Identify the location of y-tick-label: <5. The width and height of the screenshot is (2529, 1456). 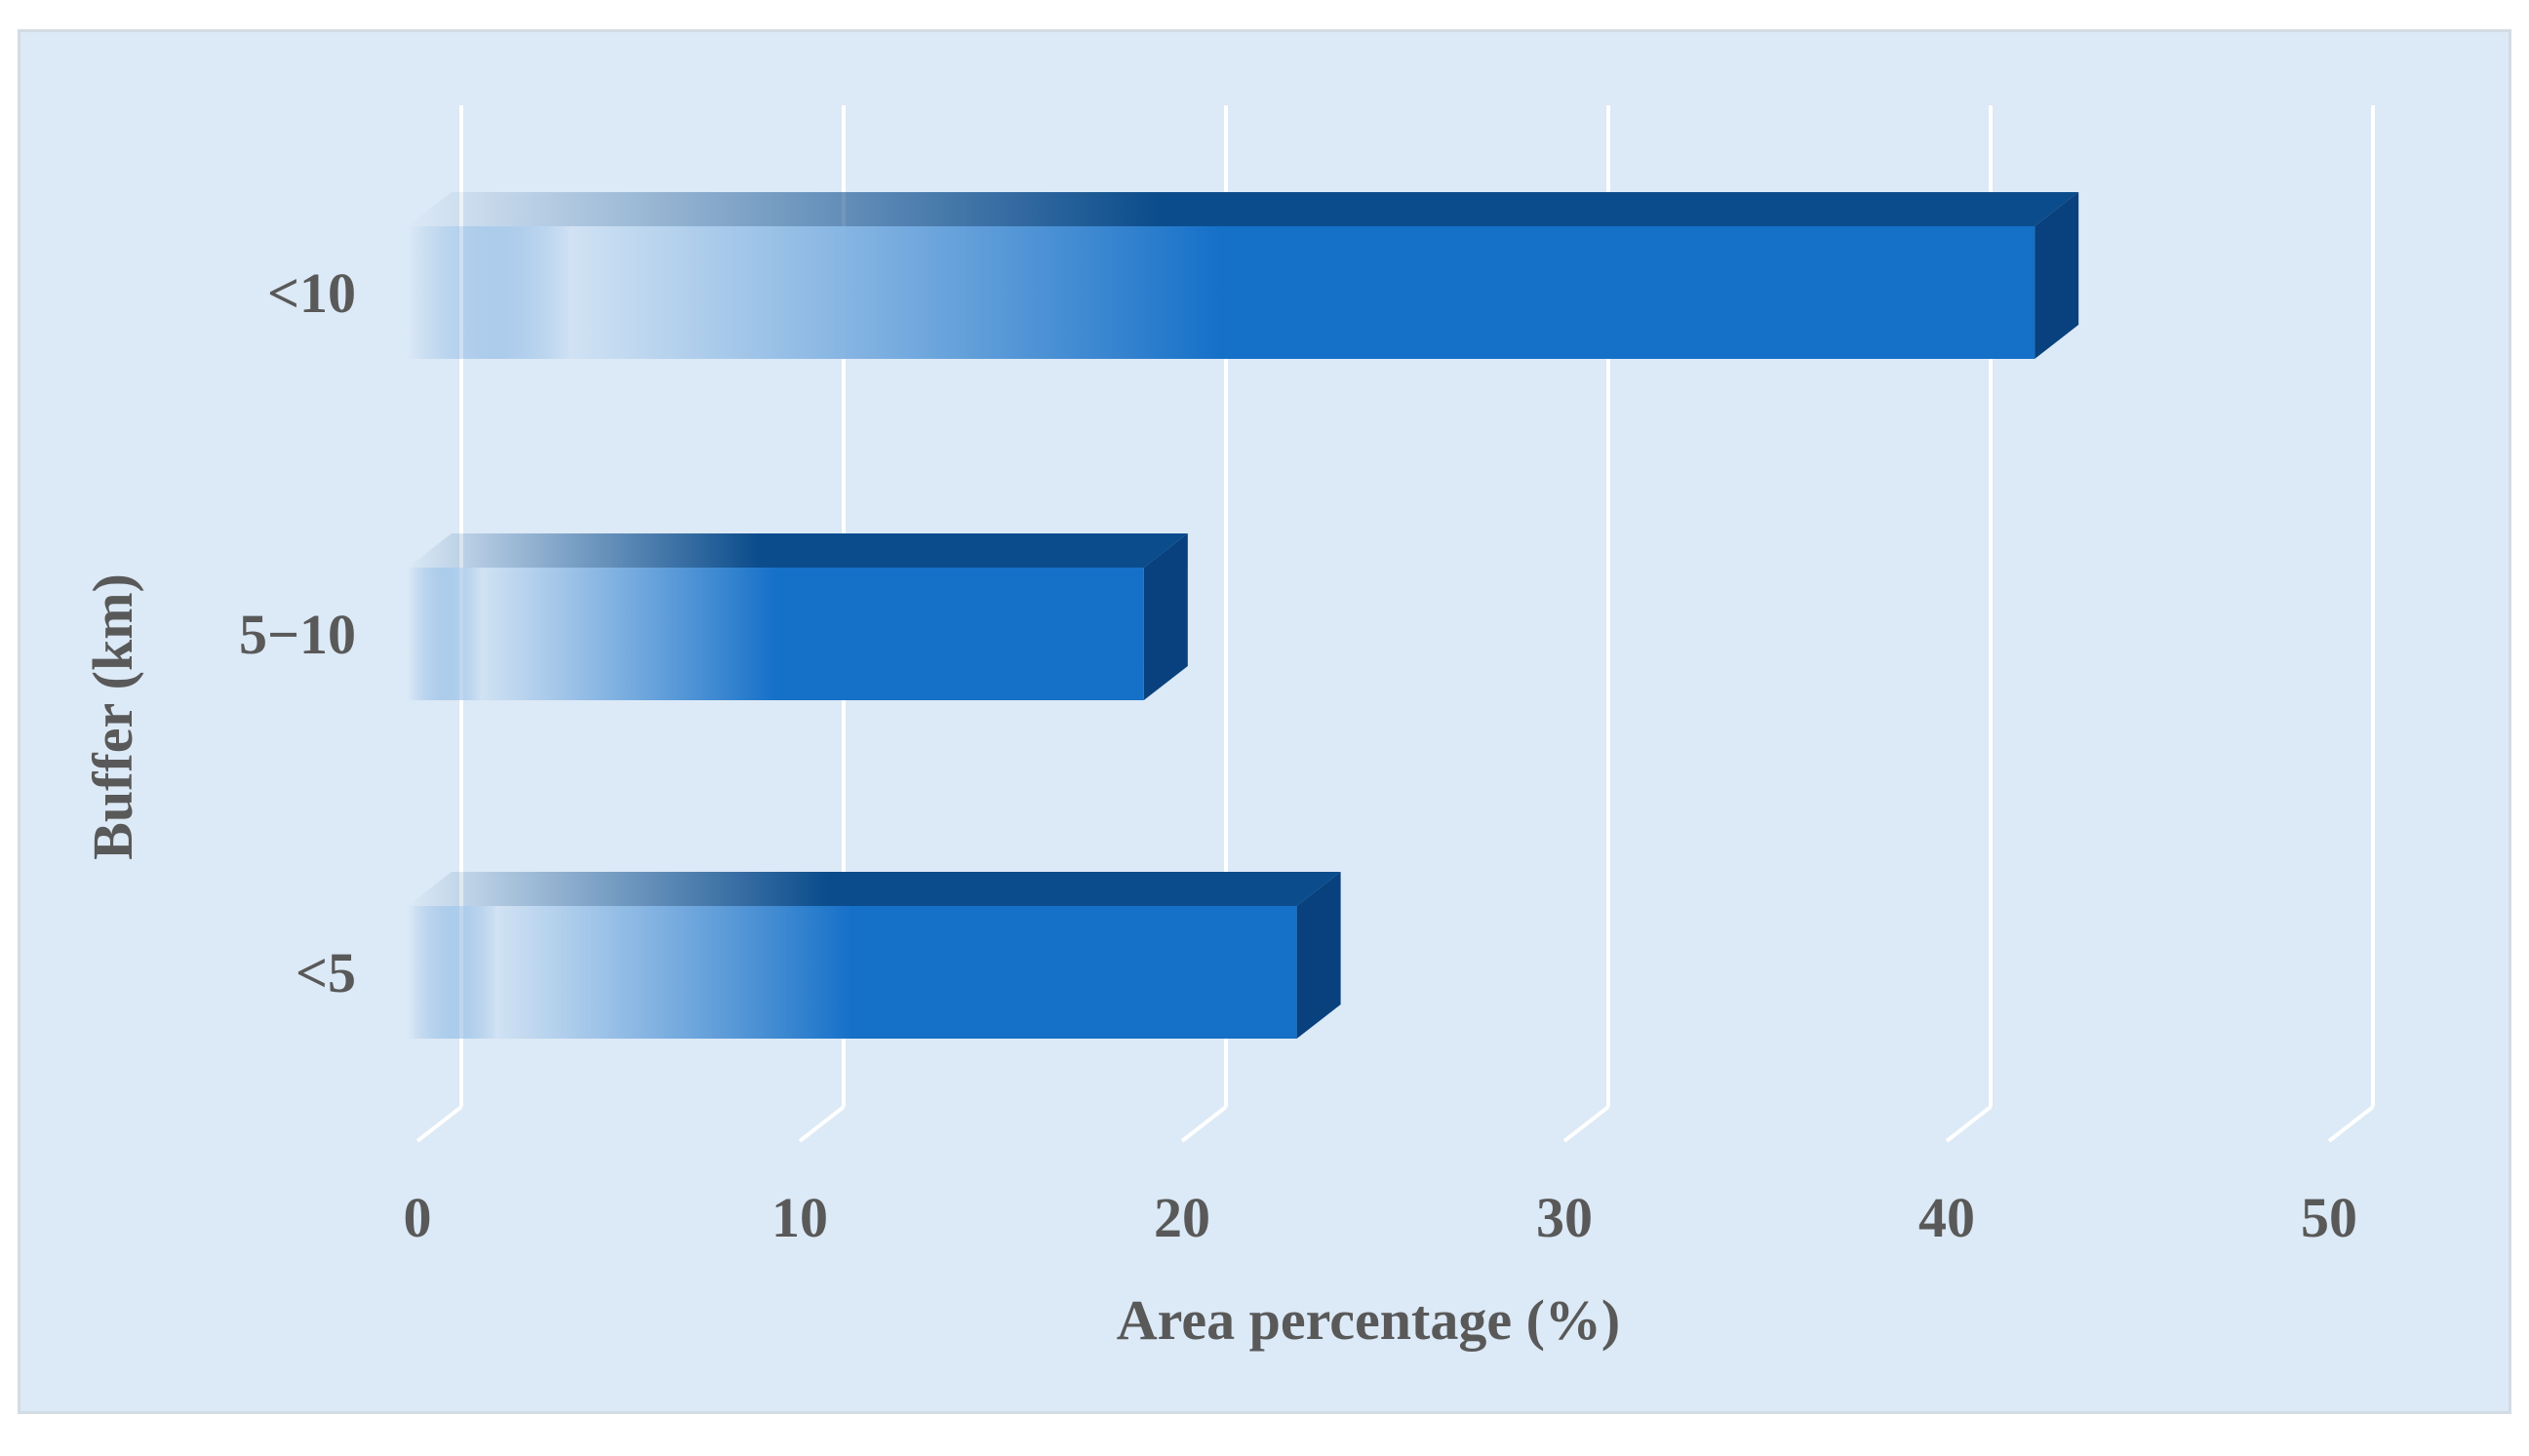
(326, 972).